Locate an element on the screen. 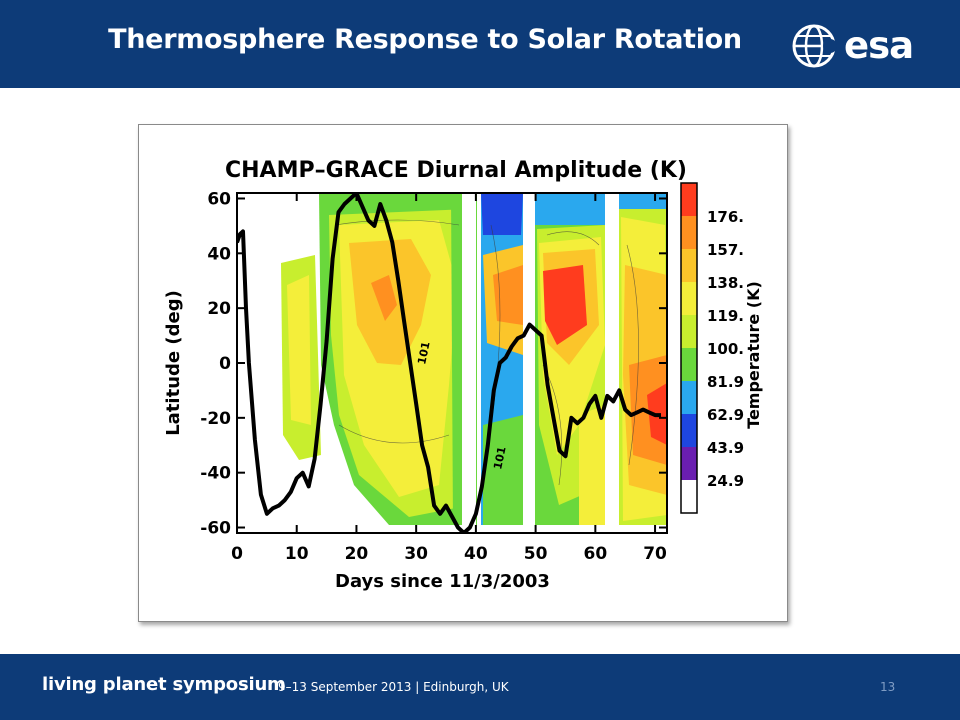 The height and width of the screenshot is (720, 960). colorbar-tick-label: 62.9 is located at coordinates (725, 415).